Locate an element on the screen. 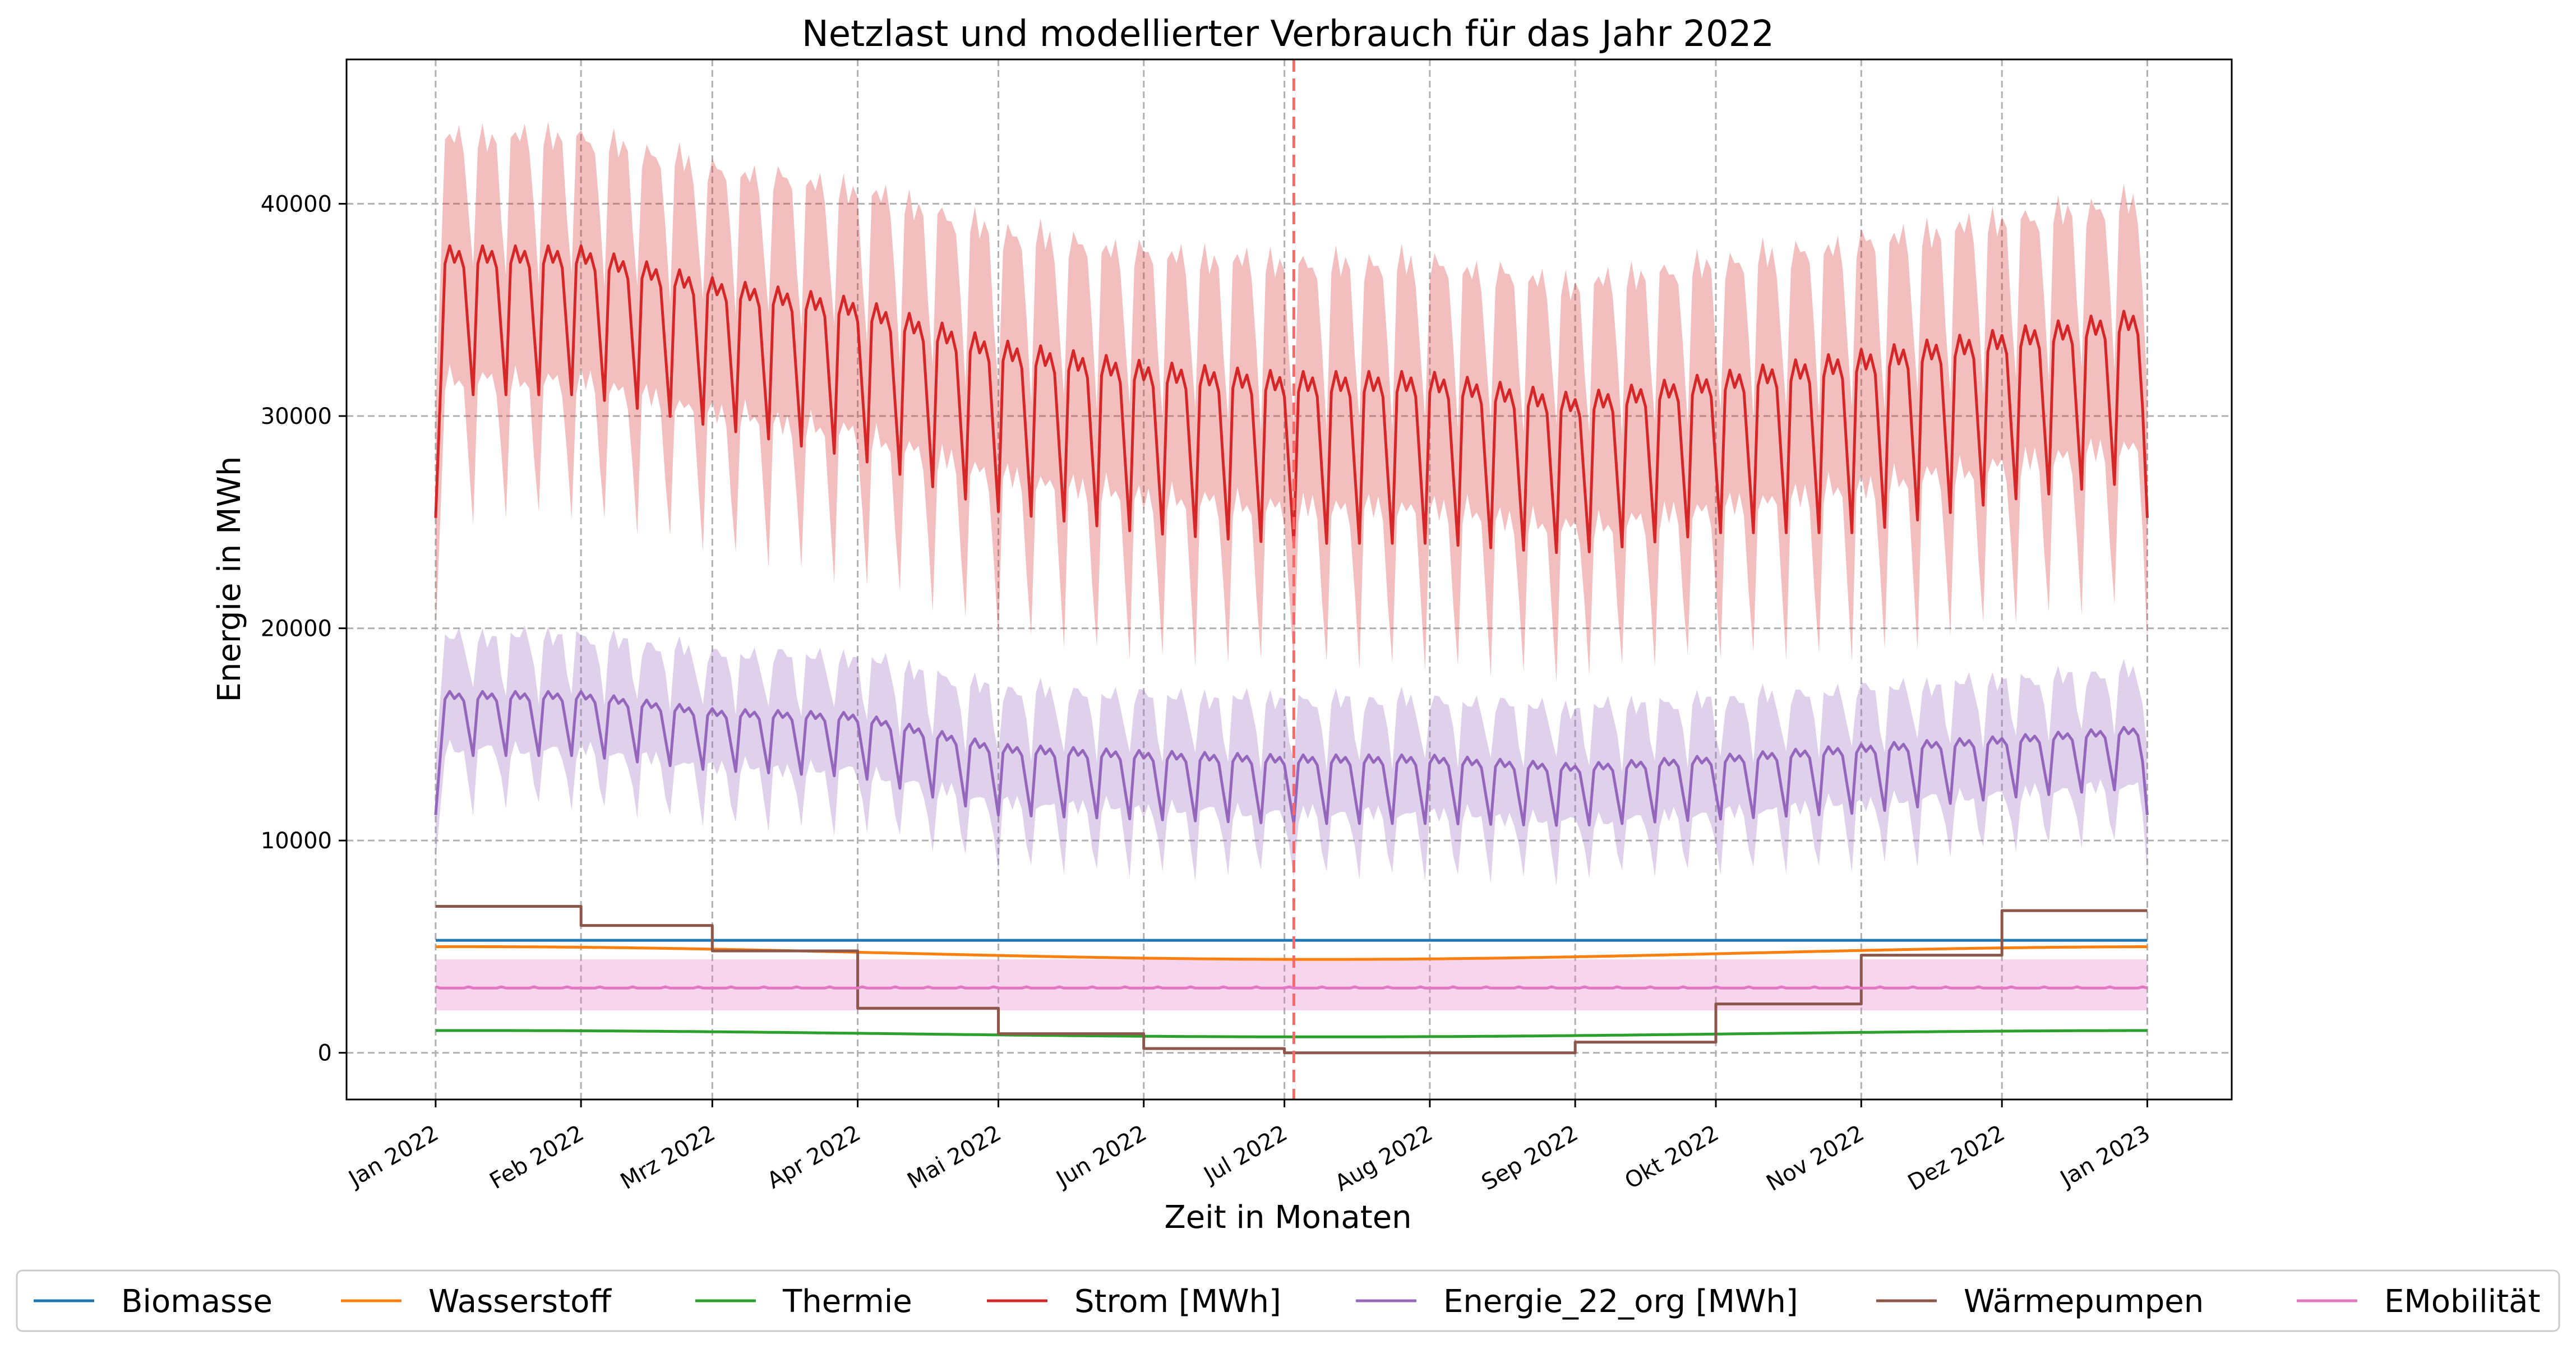 The image size is (2576, 1349). x-tick-label: Feb 2022 is located at coordinates (537, 1157).